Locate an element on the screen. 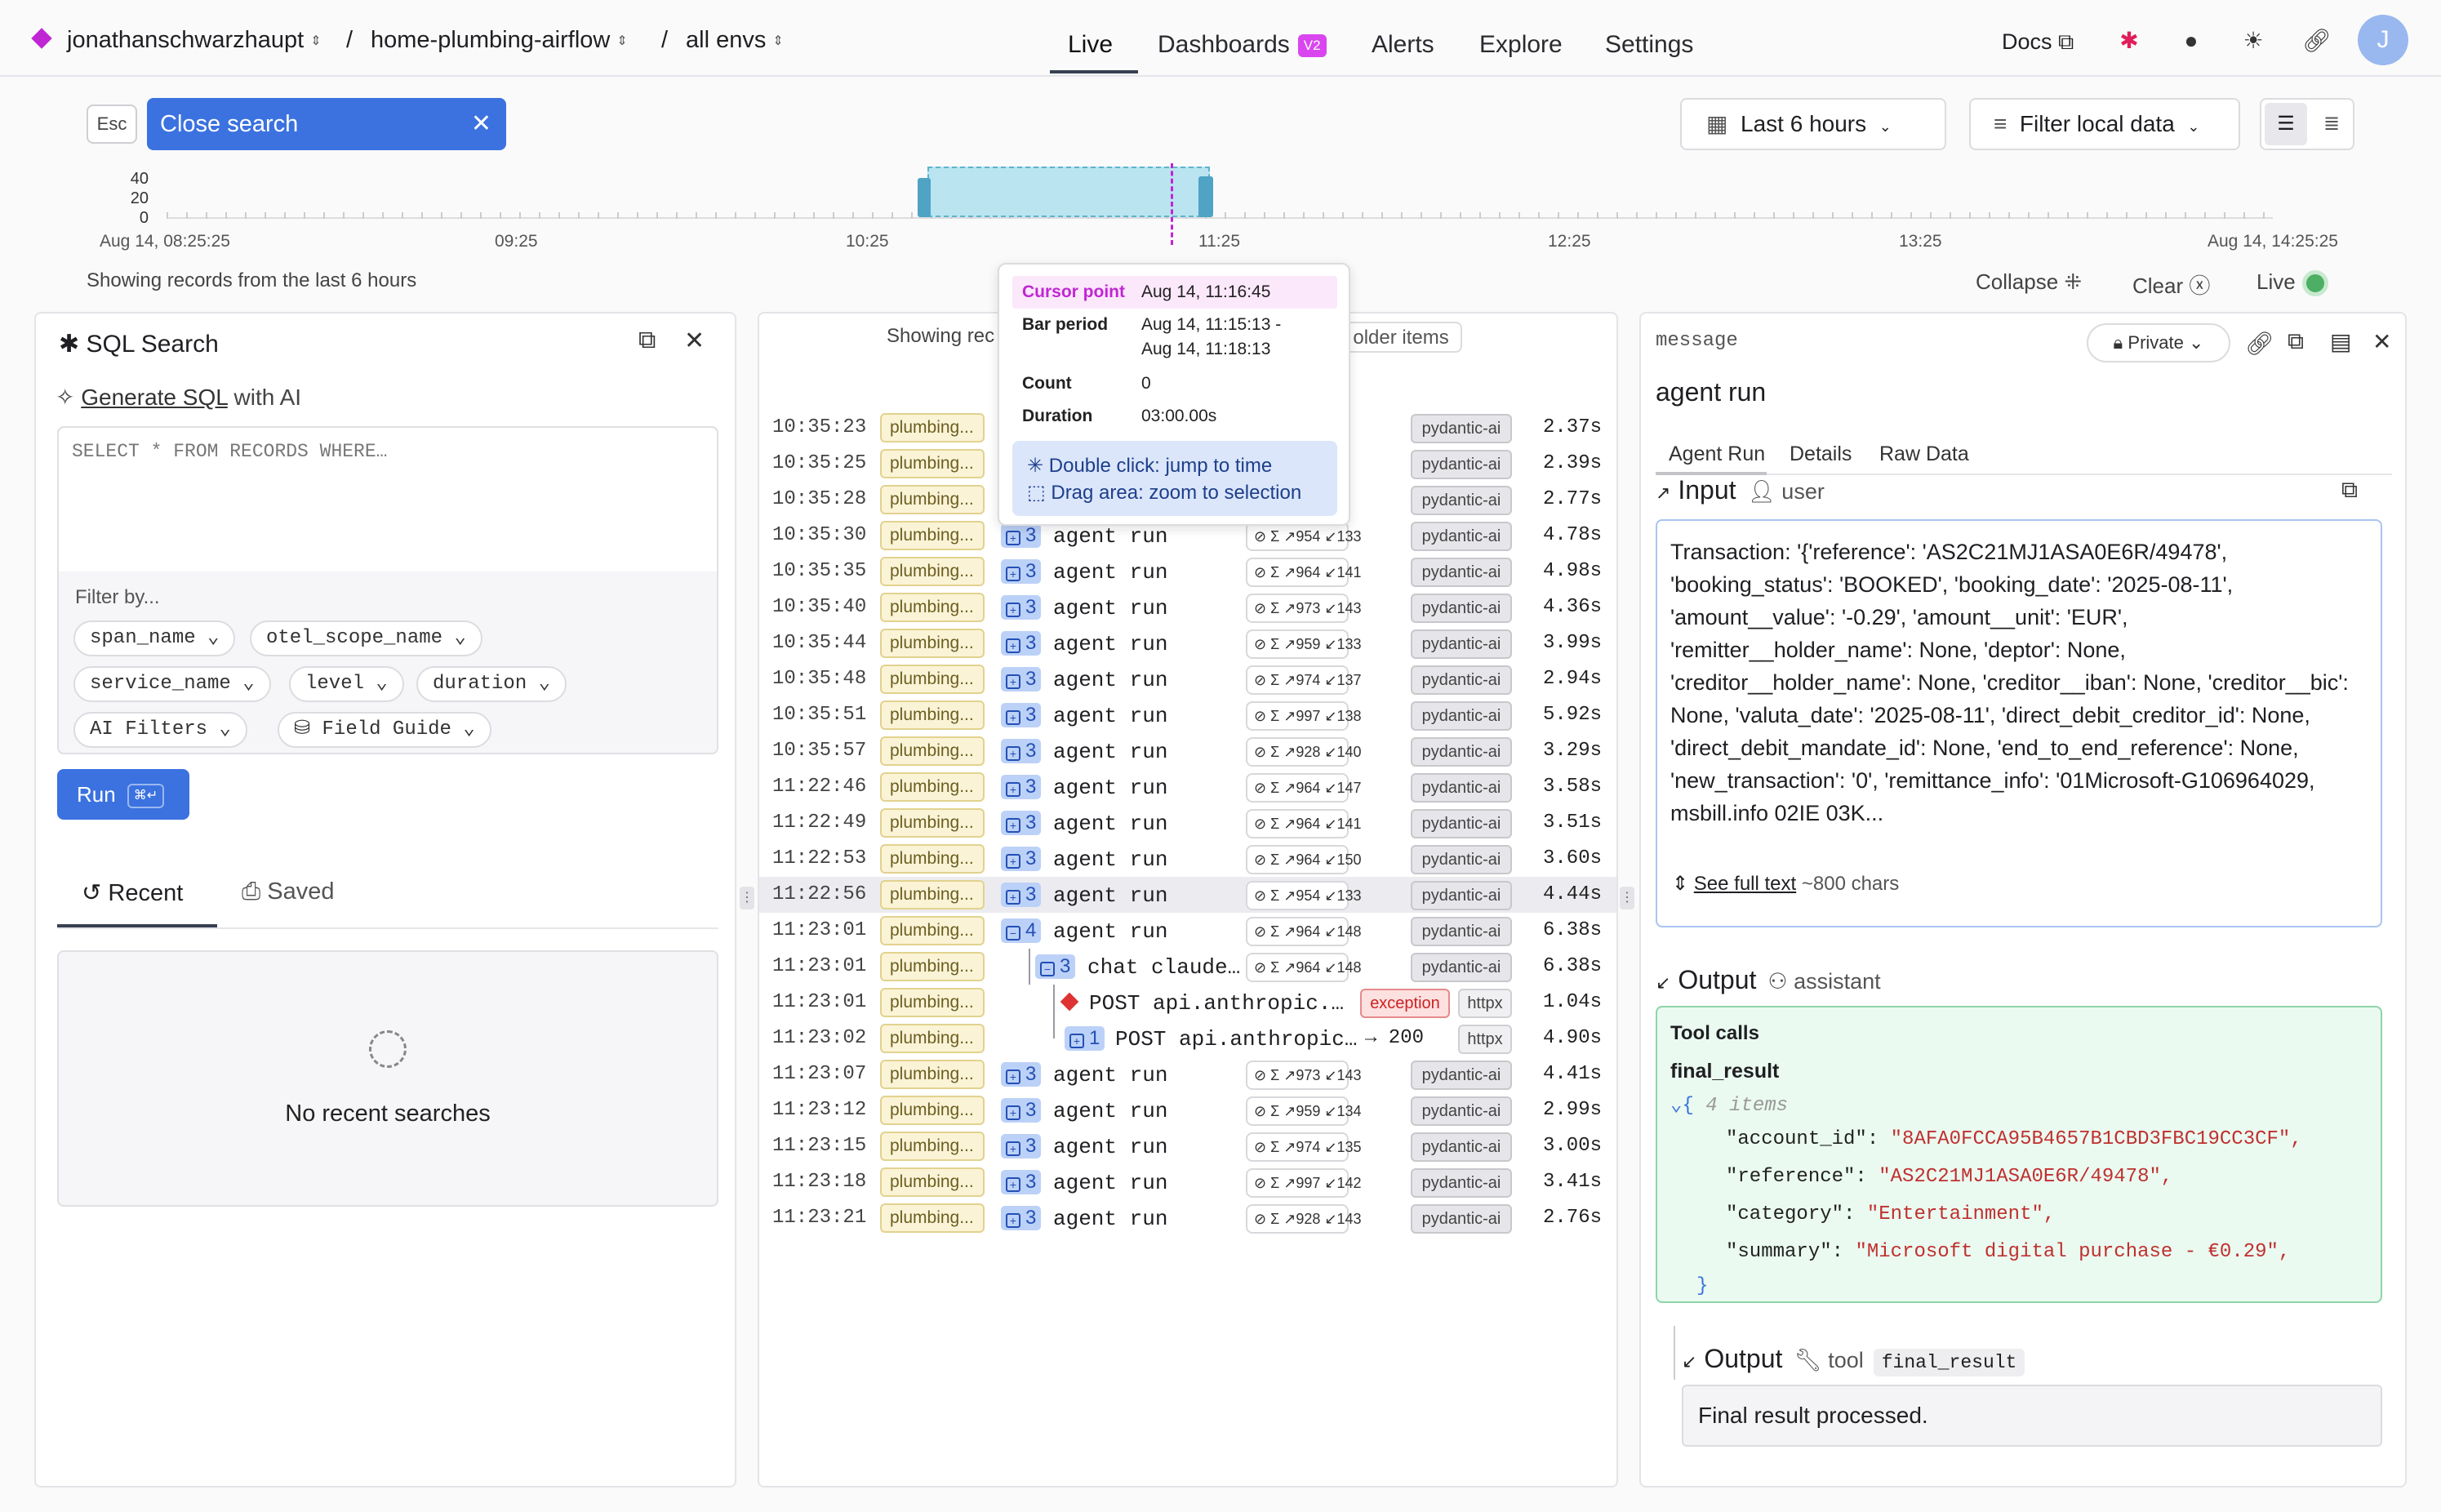 The height and width of the screenshot is (1512, 2441). tab-raw-data: Raw Data is located at coordinates (1924, 453).